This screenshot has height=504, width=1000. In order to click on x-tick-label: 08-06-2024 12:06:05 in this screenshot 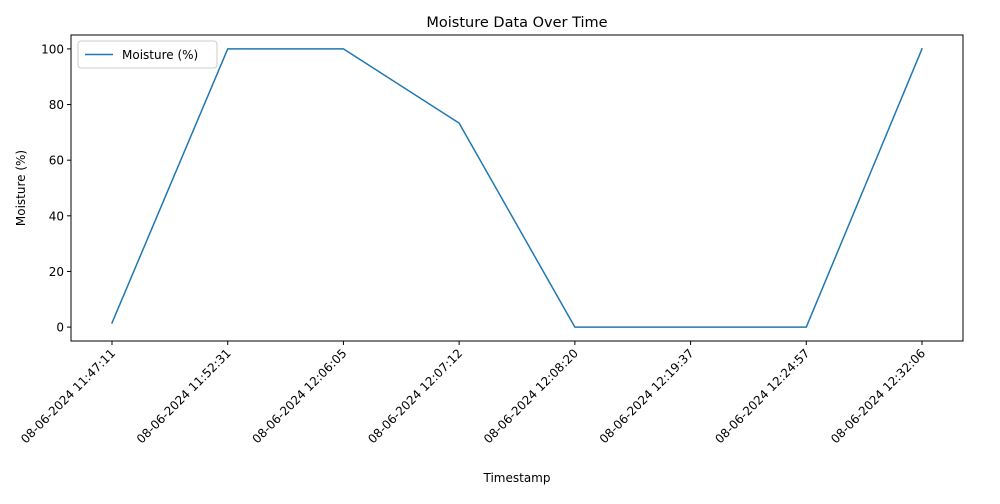, I will do `click(300, 396)`.